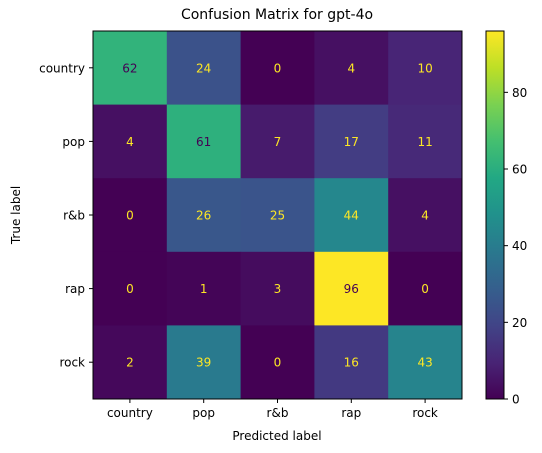 Image resolution: width=542 pixels, height=453 pixels. I want to click on cell-value-label: 1, so click(204, 289).